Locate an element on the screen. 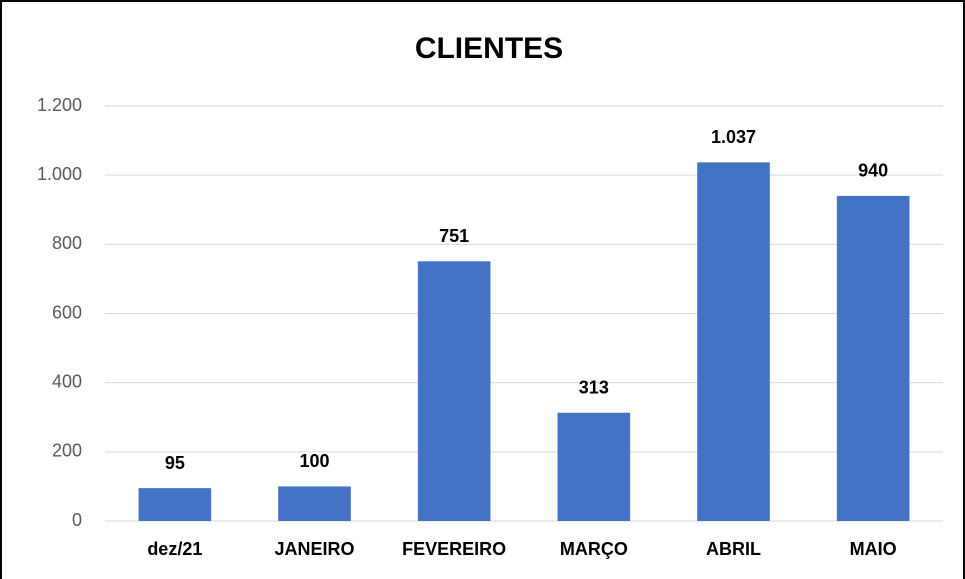  x-tick-label: dez/21 is located at coordinates (174, 549).